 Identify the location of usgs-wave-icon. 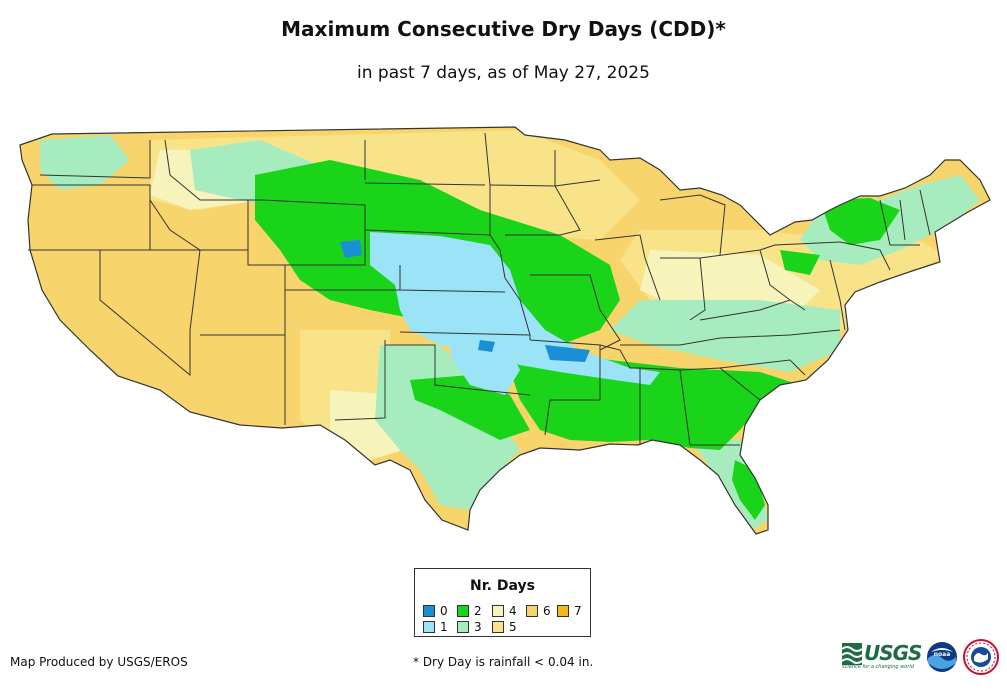
(852, 654).